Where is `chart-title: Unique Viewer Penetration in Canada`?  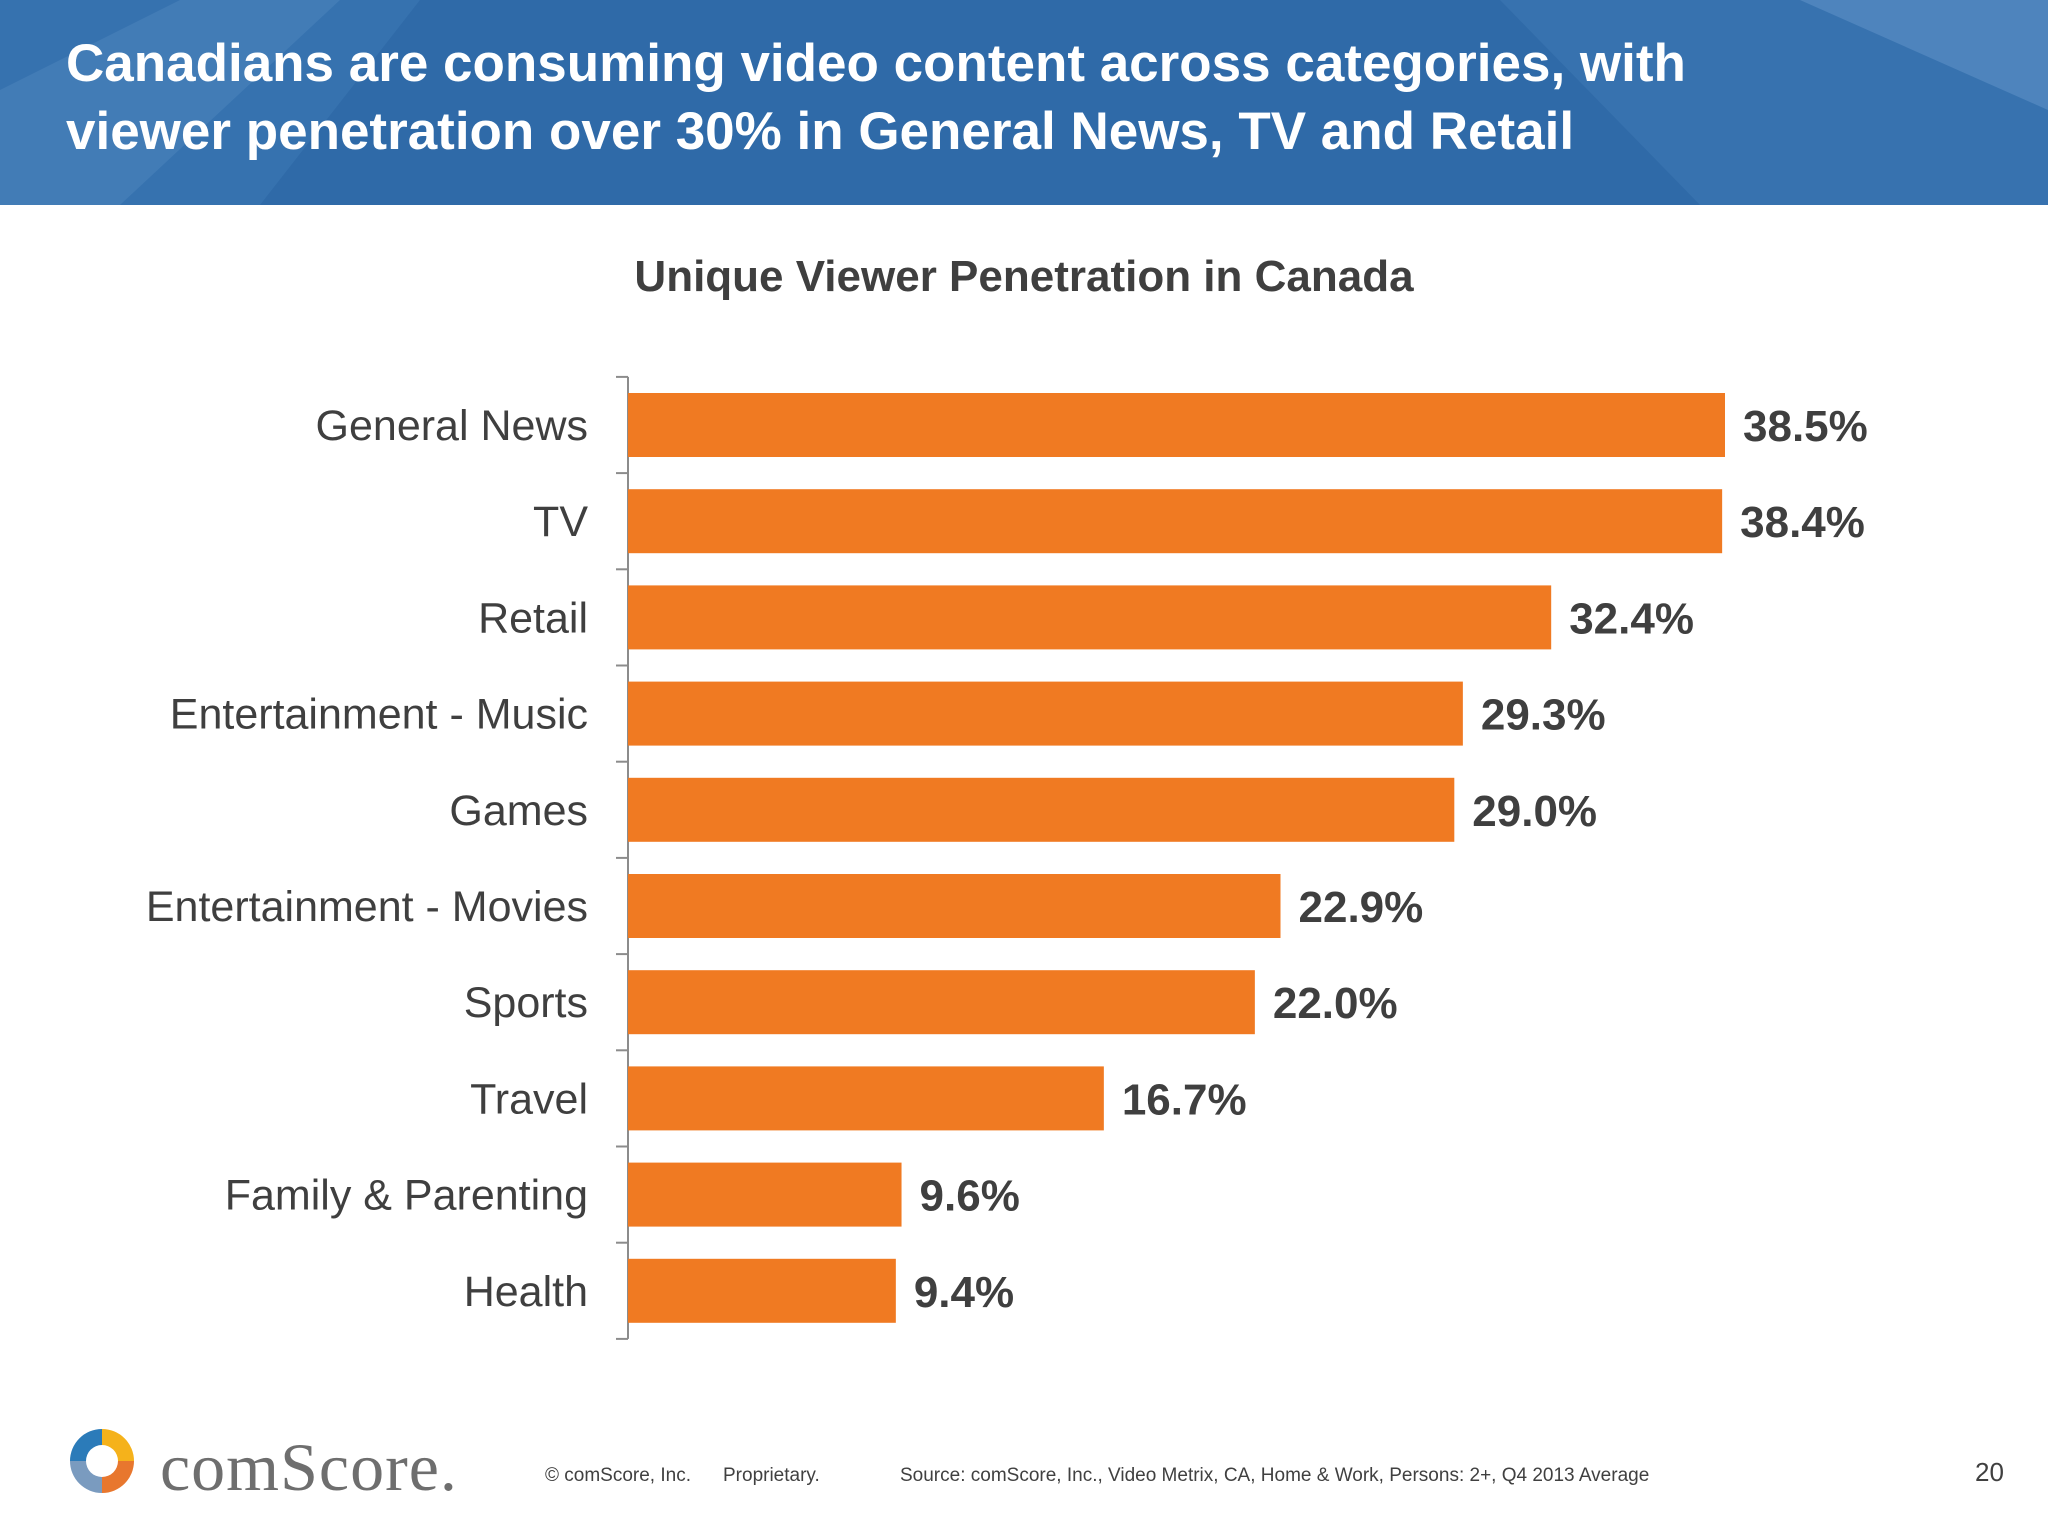 chart-title: Unique Viewer Penetration in Canada is located at coordinates (1024, 276).